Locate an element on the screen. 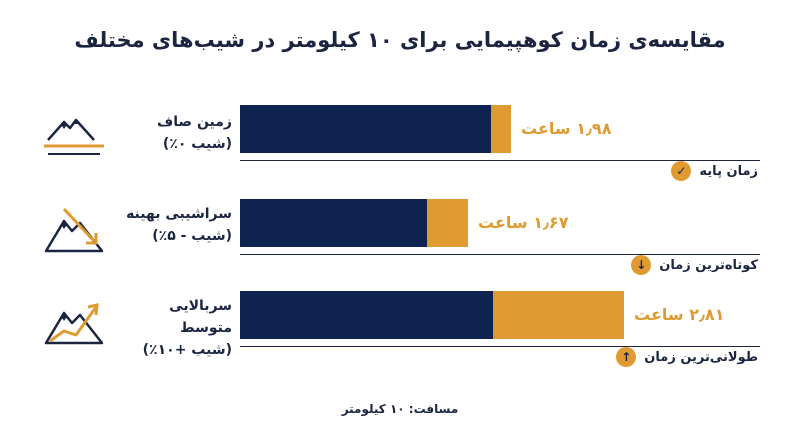  note-text: زمان پایه is located at coordinates (728, 171).